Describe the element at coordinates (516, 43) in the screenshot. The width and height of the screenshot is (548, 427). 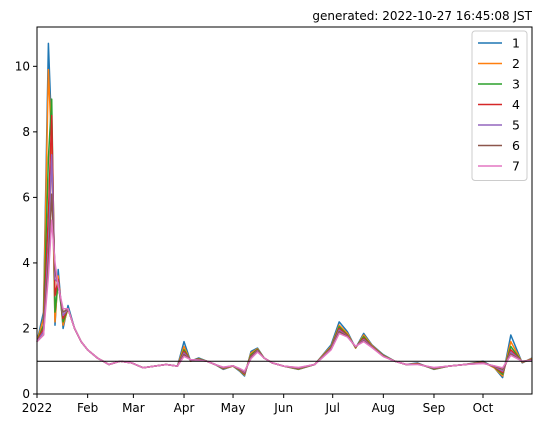
I see `legend-label-1: 1` at that location.